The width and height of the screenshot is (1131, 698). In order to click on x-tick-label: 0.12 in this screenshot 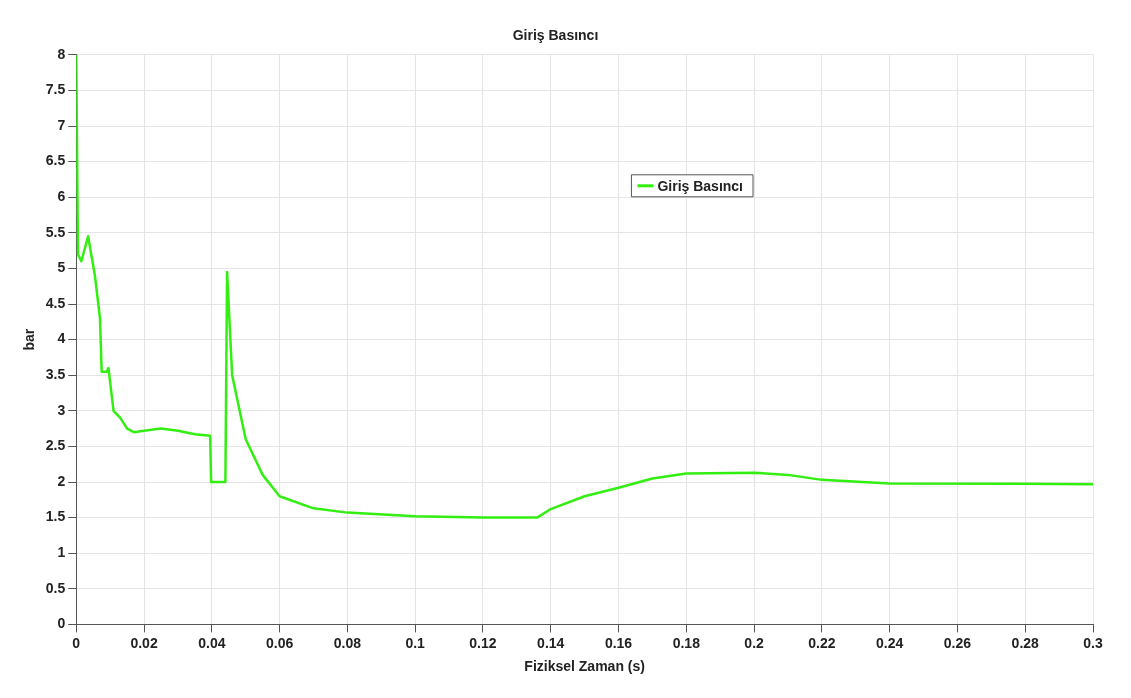, I will do `click(483, 642)`.